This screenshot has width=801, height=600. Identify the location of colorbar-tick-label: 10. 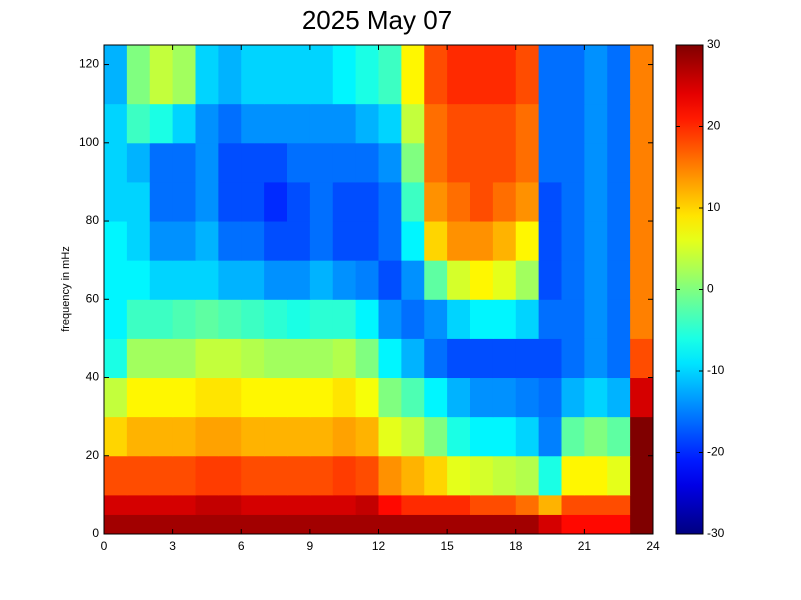
(714, 207).